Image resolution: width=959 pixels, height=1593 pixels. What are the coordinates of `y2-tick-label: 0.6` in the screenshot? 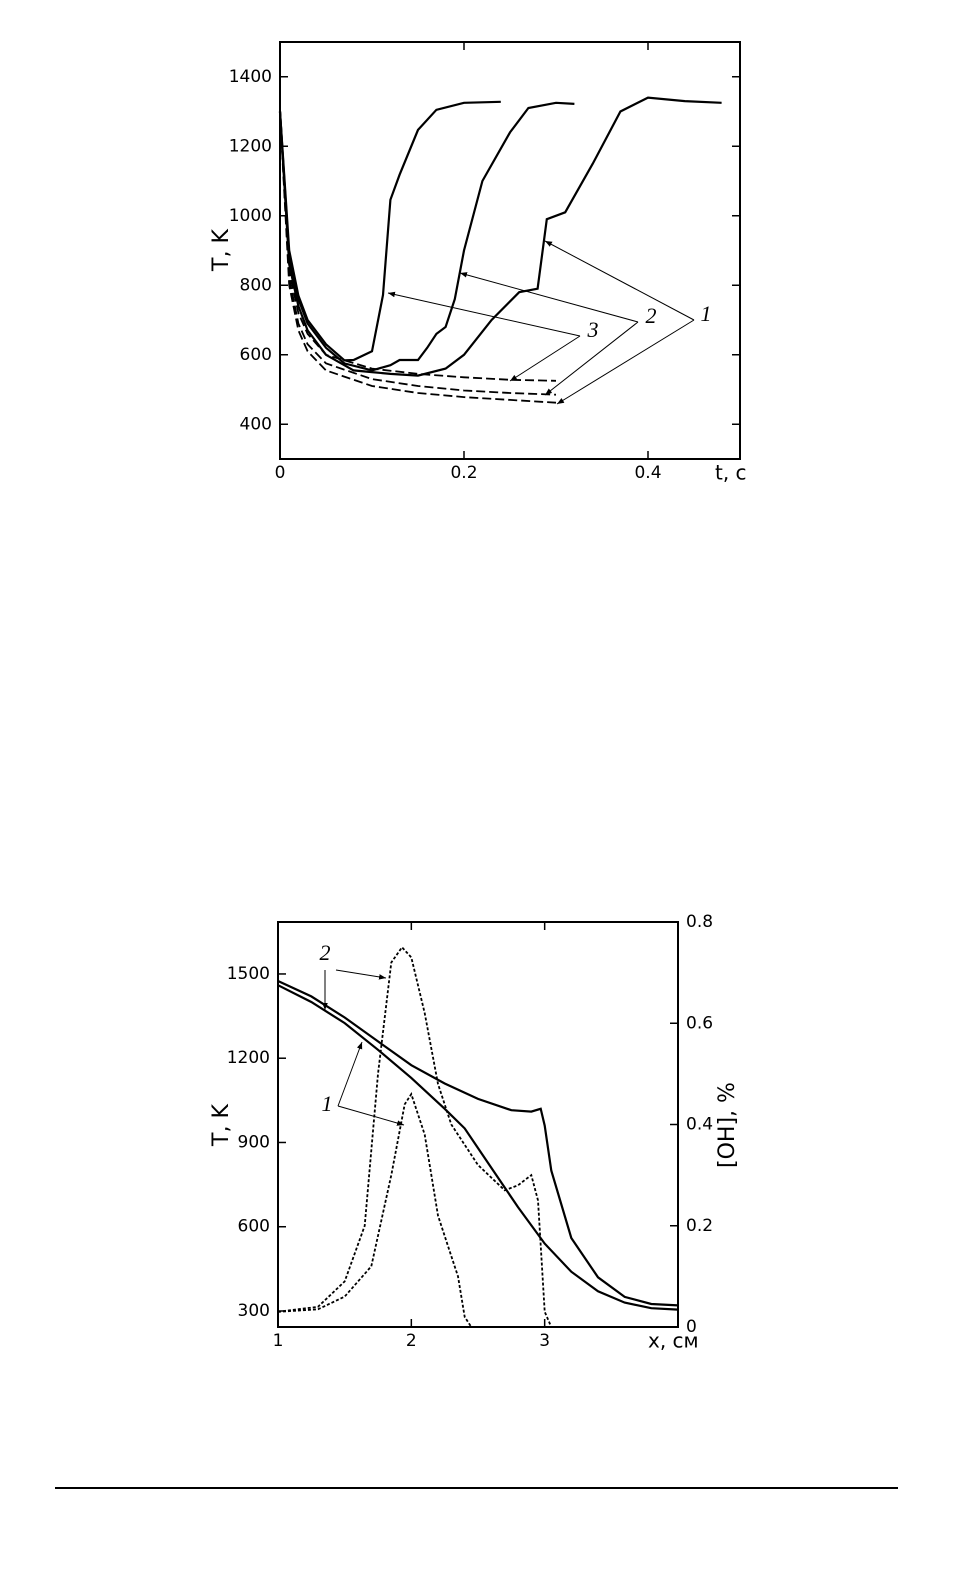 It's located at (699, 1023).